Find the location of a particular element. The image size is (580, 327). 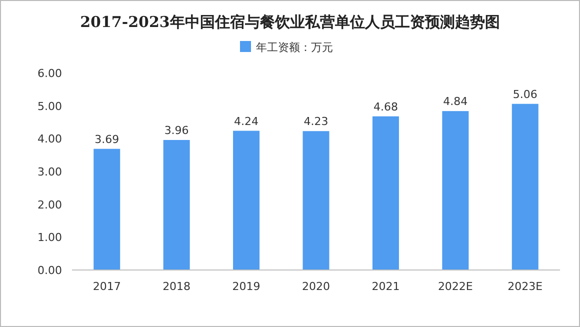

data-label: 3.96 is located at coordinates (176, 130).